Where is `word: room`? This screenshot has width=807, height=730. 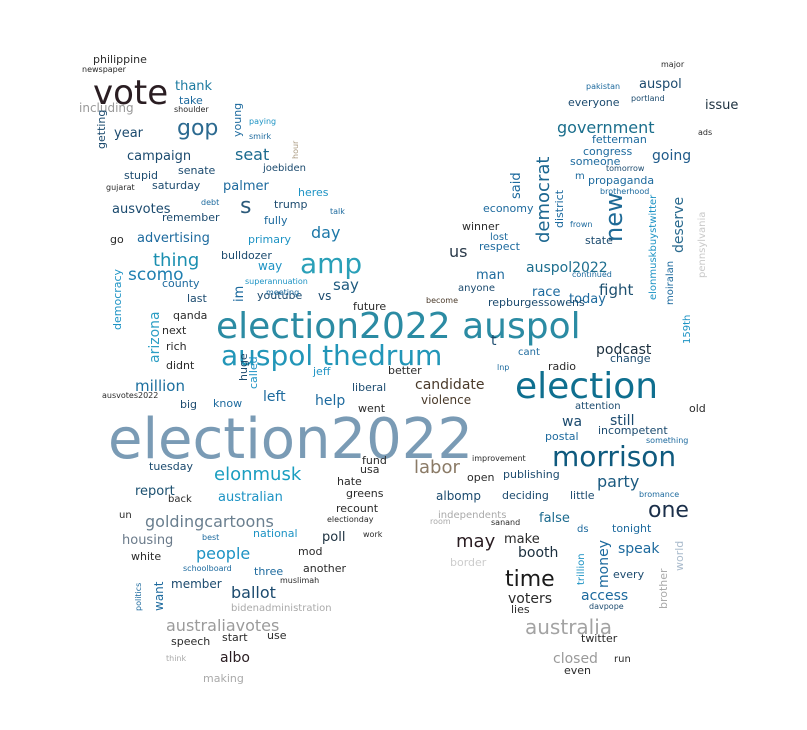 word: room is located at coordinates (440, 521).